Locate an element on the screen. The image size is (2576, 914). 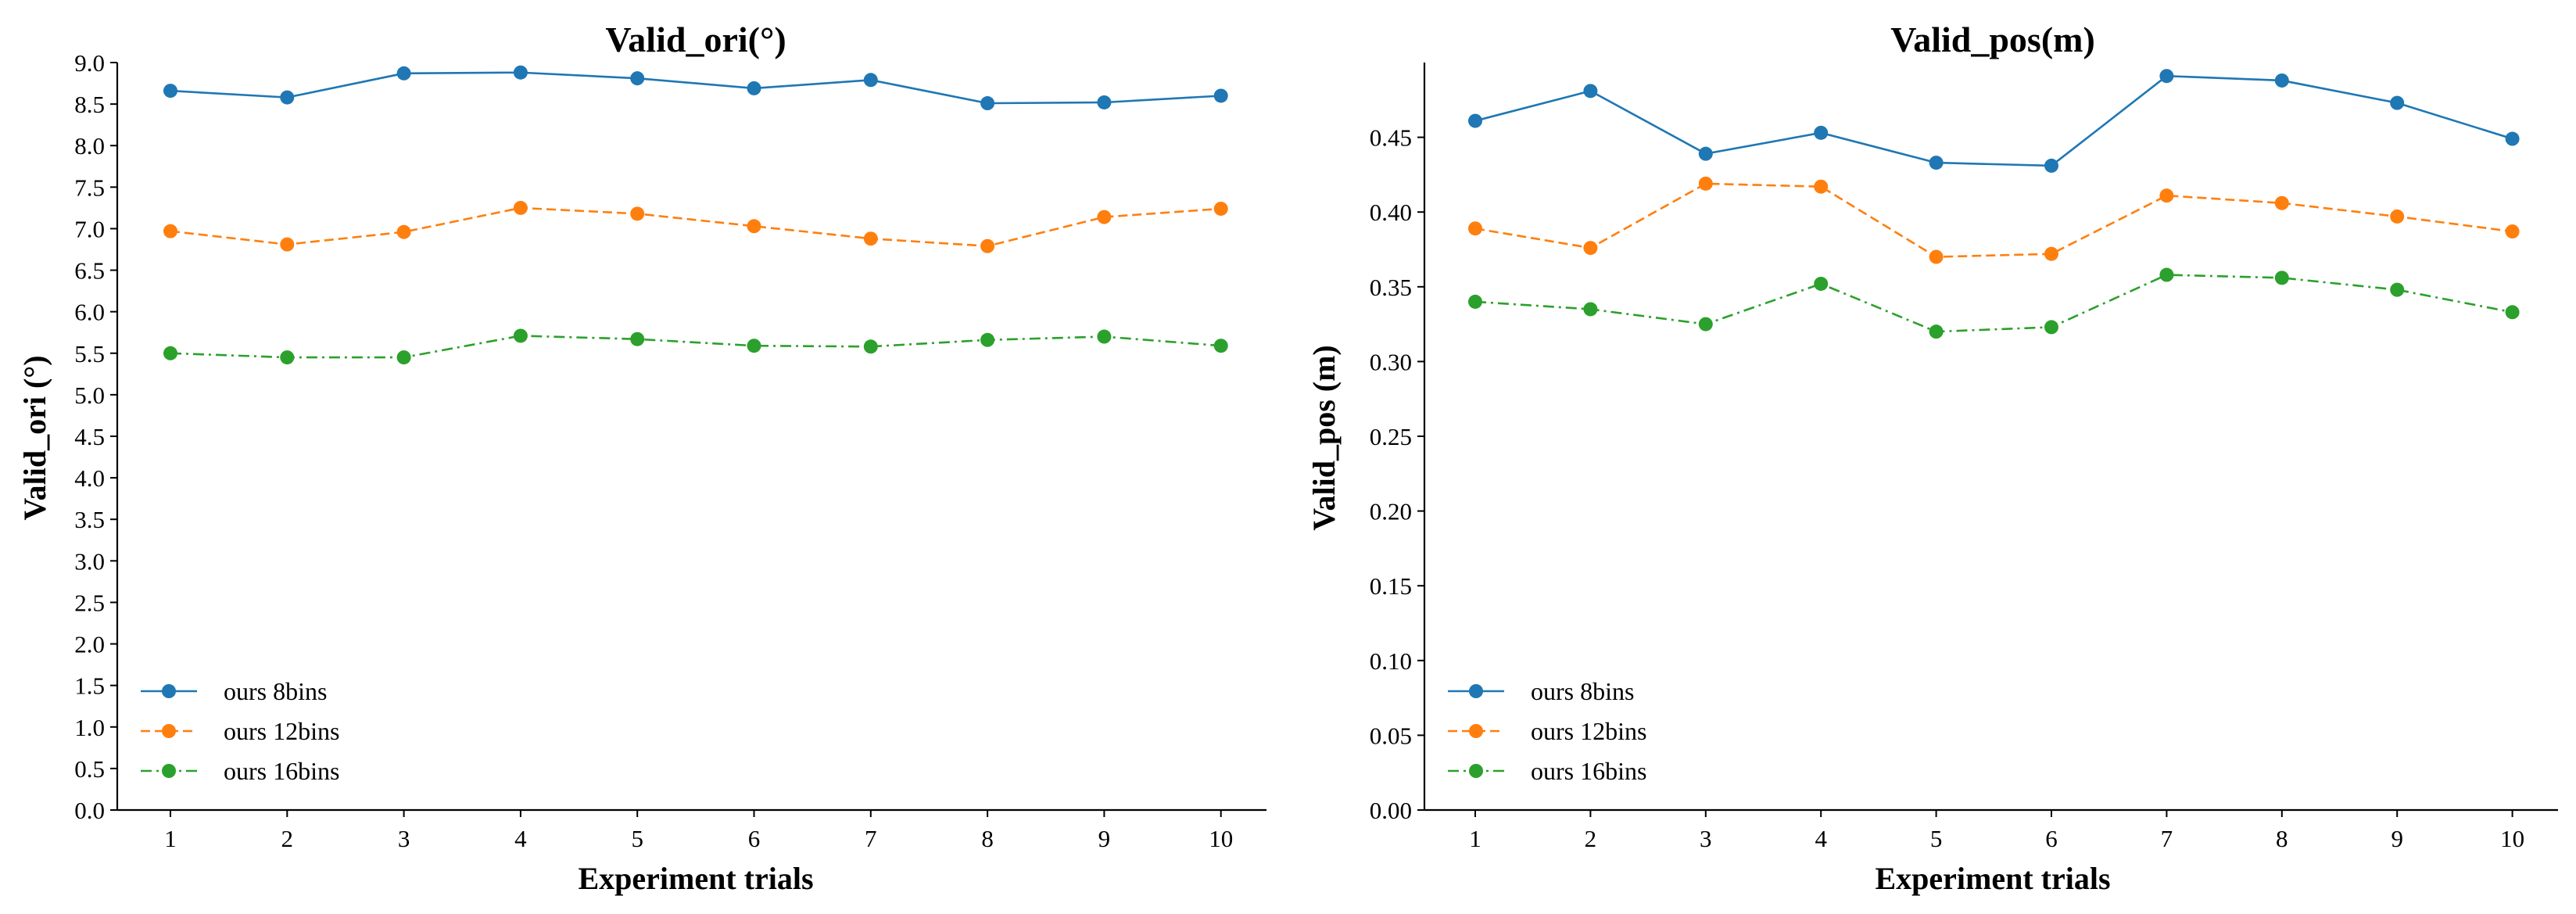
y-tick-label: 0.40 is located at coordinates (1391, 213).